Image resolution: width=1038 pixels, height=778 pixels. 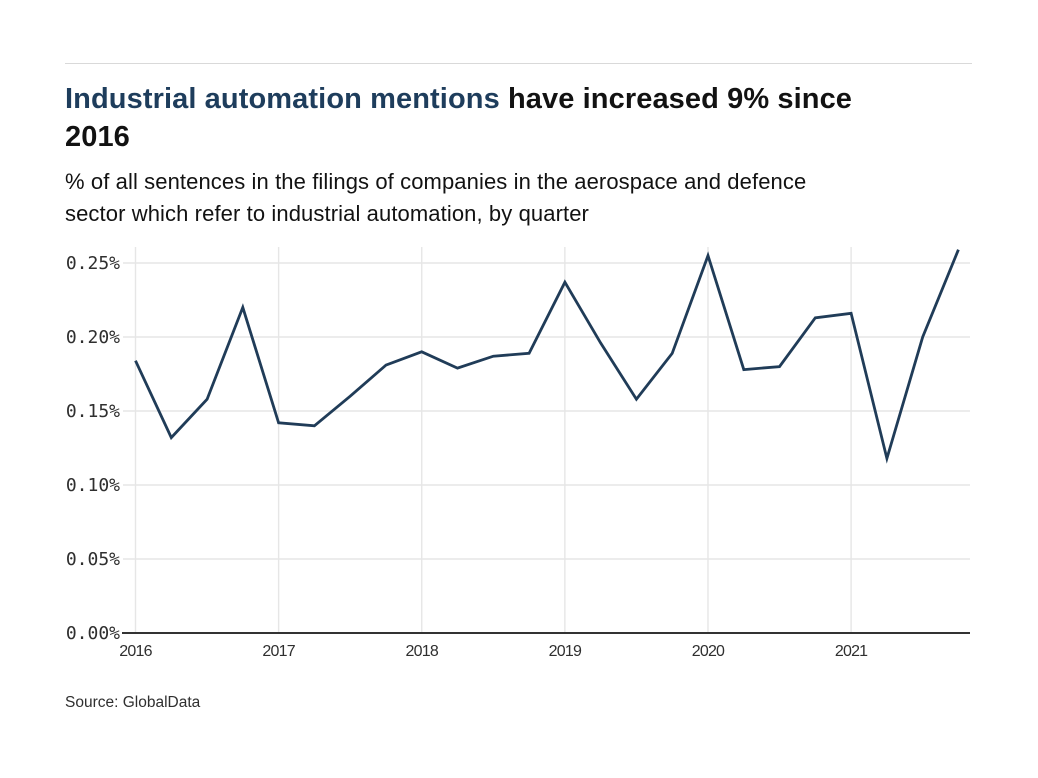 What do you see at coordinates (422, 651) in the screenshot?
I see `x-tick-label: 2018` at bounding box center [422, 651].